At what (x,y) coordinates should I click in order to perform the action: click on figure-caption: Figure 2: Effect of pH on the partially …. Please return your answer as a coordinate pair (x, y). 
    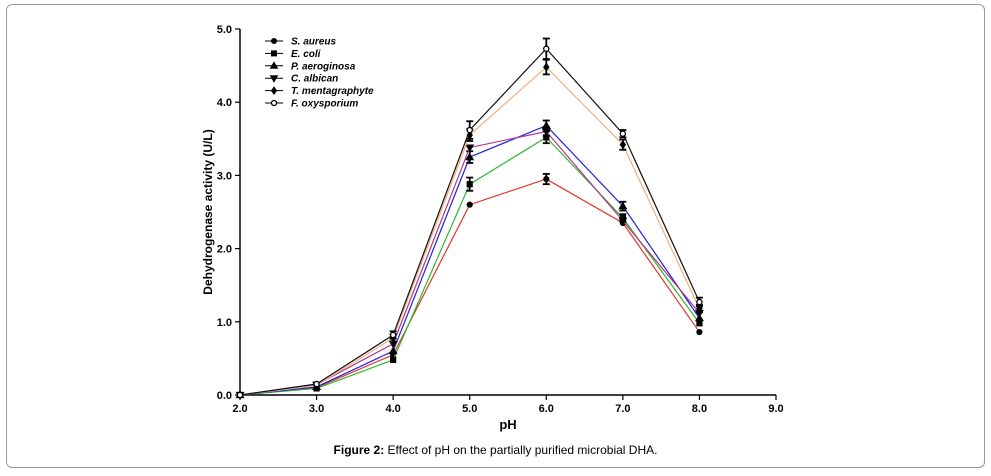
    Looking at the image, I should click on (495, 450).